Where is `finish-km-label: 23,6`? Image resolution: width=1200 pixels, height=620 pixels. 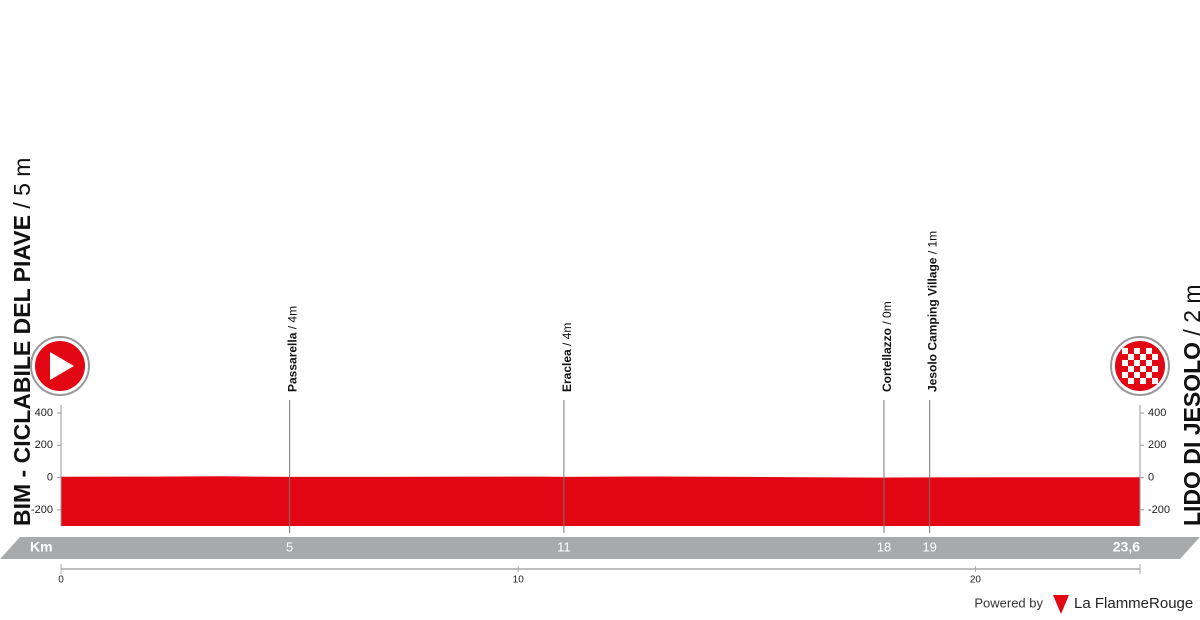
finish-km-label: 23,6 is located at coordinates (1126, 547).